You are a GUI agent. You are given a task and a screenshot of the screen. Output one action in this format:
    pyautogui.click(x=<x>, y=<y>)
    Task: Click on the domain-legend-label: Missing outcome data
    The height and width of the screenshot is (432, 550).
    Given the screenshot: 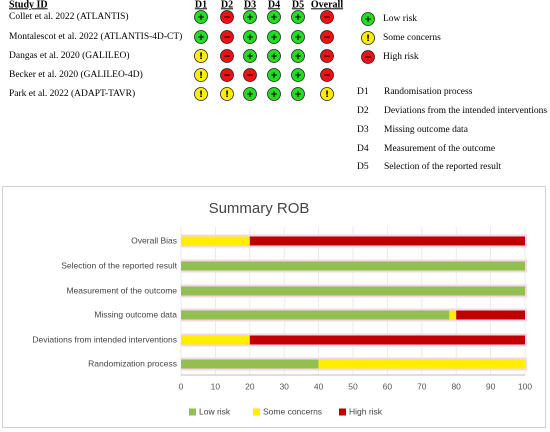 What is the action you would take?
    pyautogui.click(x=426, y=130)
    